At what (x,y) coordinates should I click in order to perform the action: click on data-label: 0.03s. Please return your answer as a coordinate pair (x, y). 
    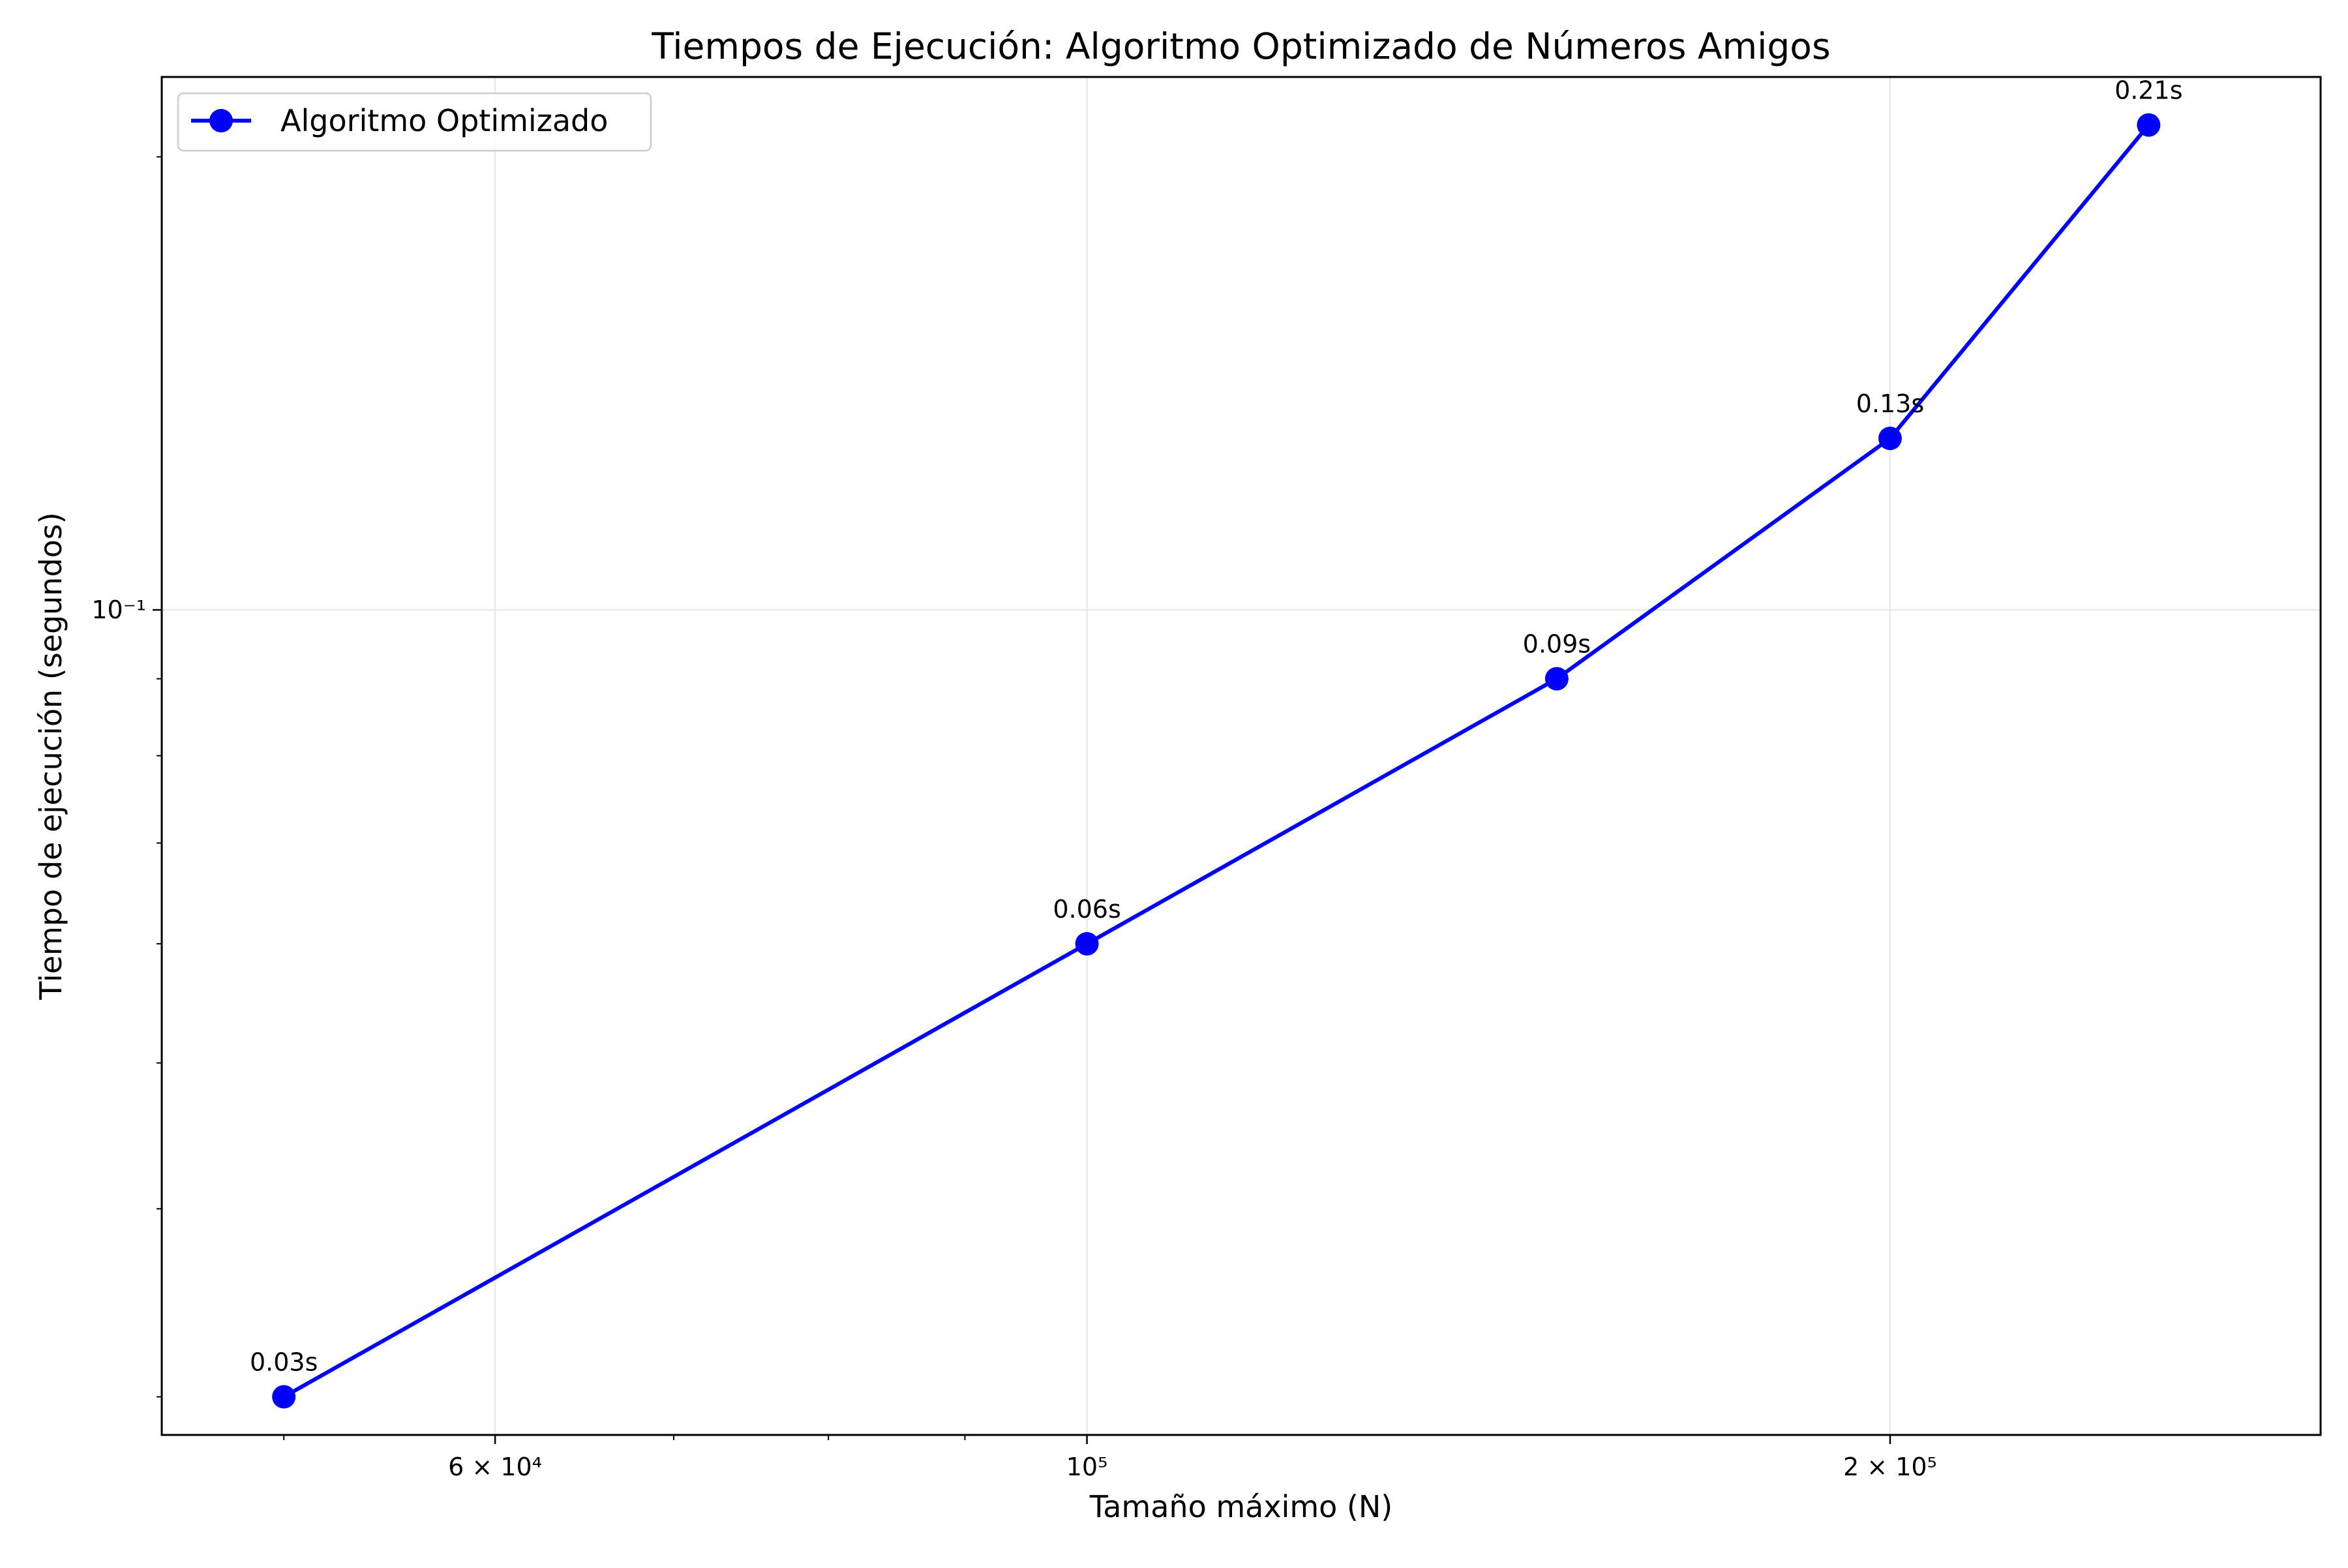
    Looking at the image, I should click on (284, 1362).